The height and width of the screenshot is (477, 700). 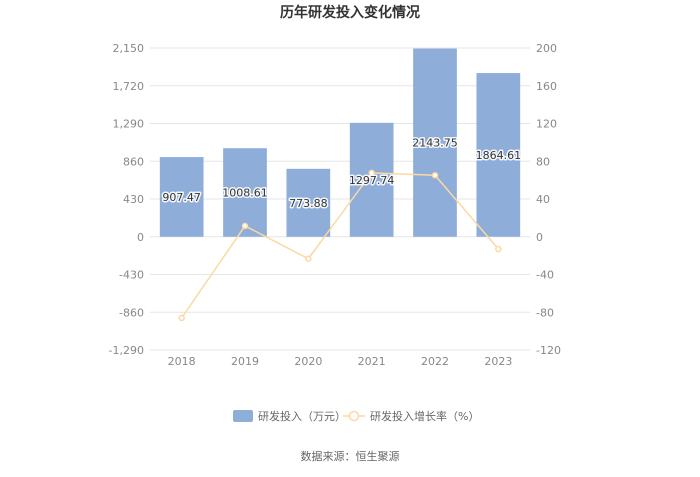 What do you see at coordinates (133, 199) in the screenshot?
I see `left-axis-tick-label: 430` at bounding box center [133, 199].